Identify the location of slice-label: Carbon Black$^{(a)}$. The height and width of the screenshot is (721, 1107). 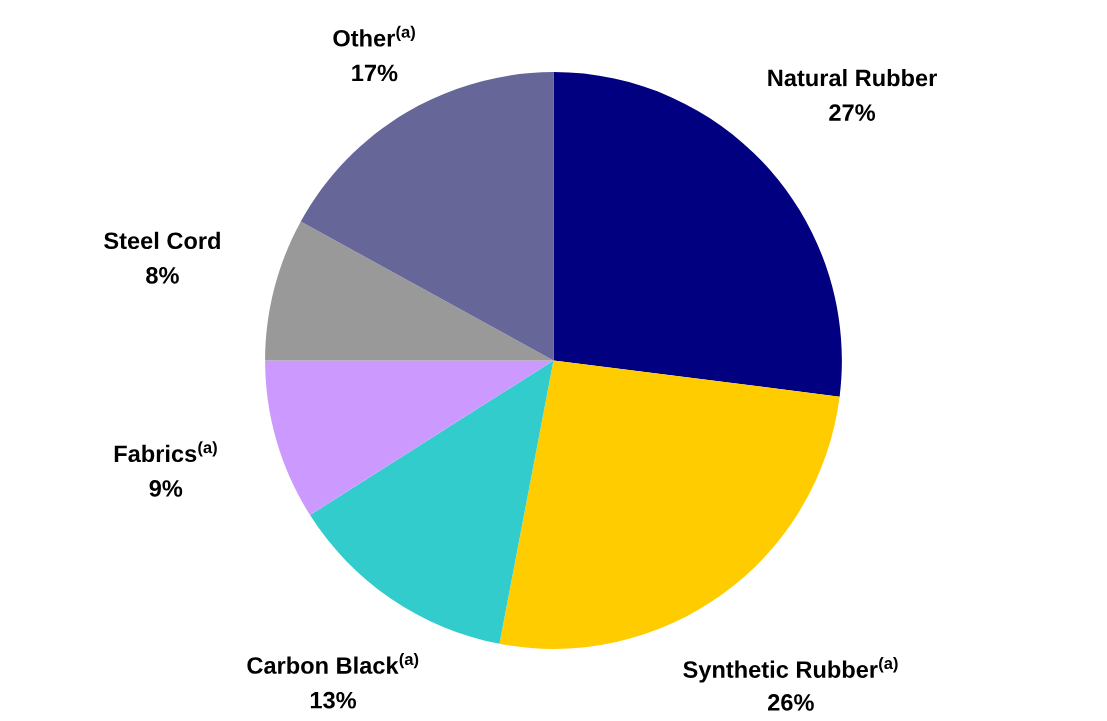
(333, 663).